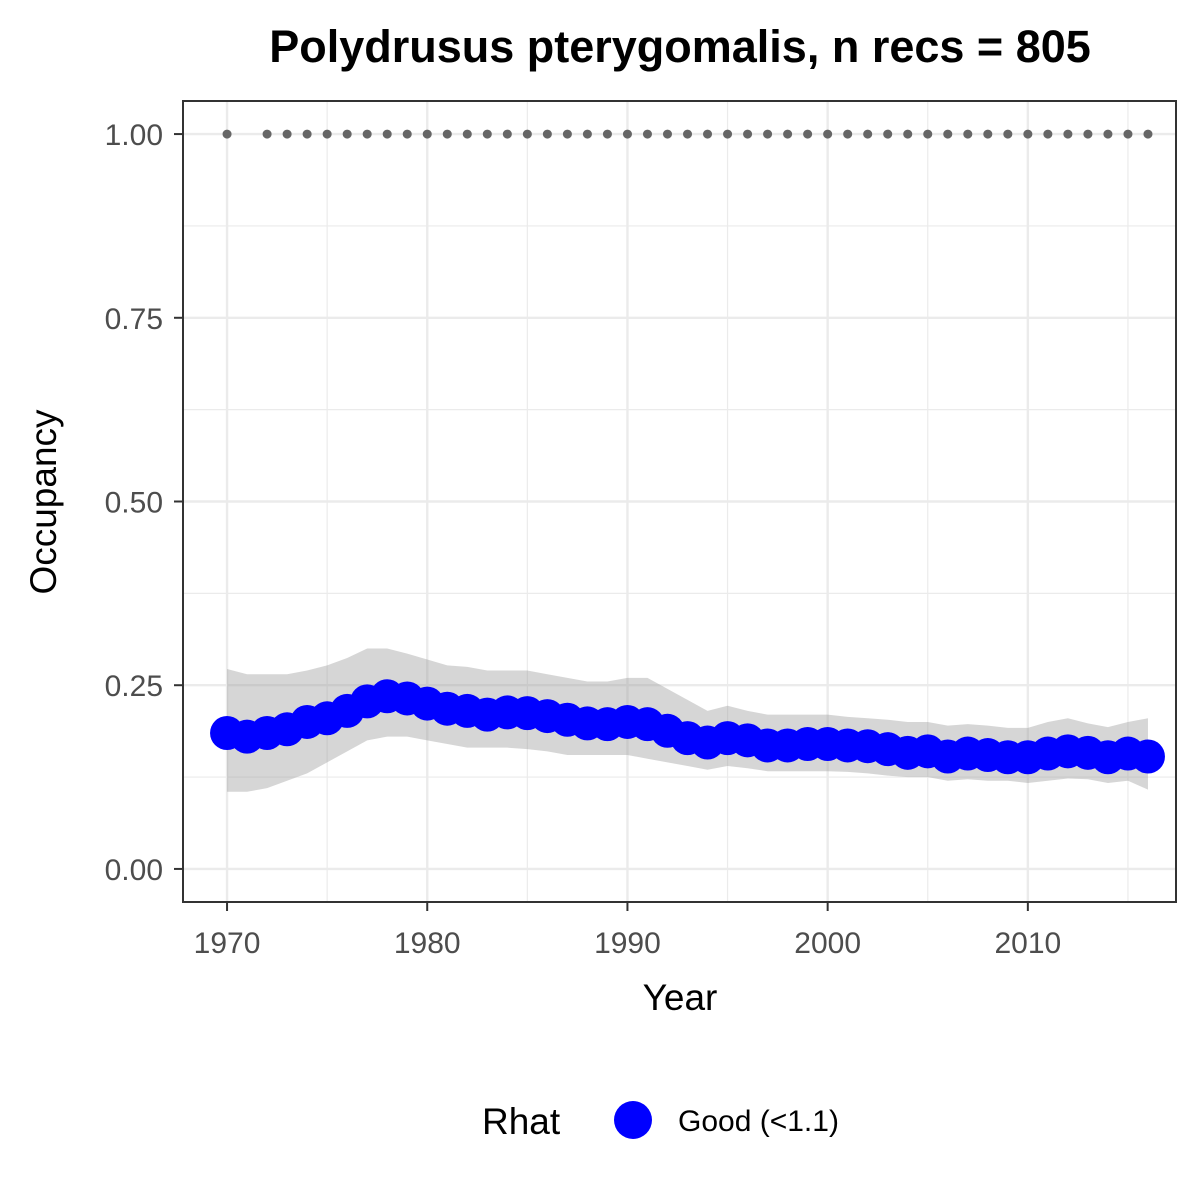 This screenshot has width=1200, height=1200. I want to click on x-tick-label: 1970, so click(227, 943).